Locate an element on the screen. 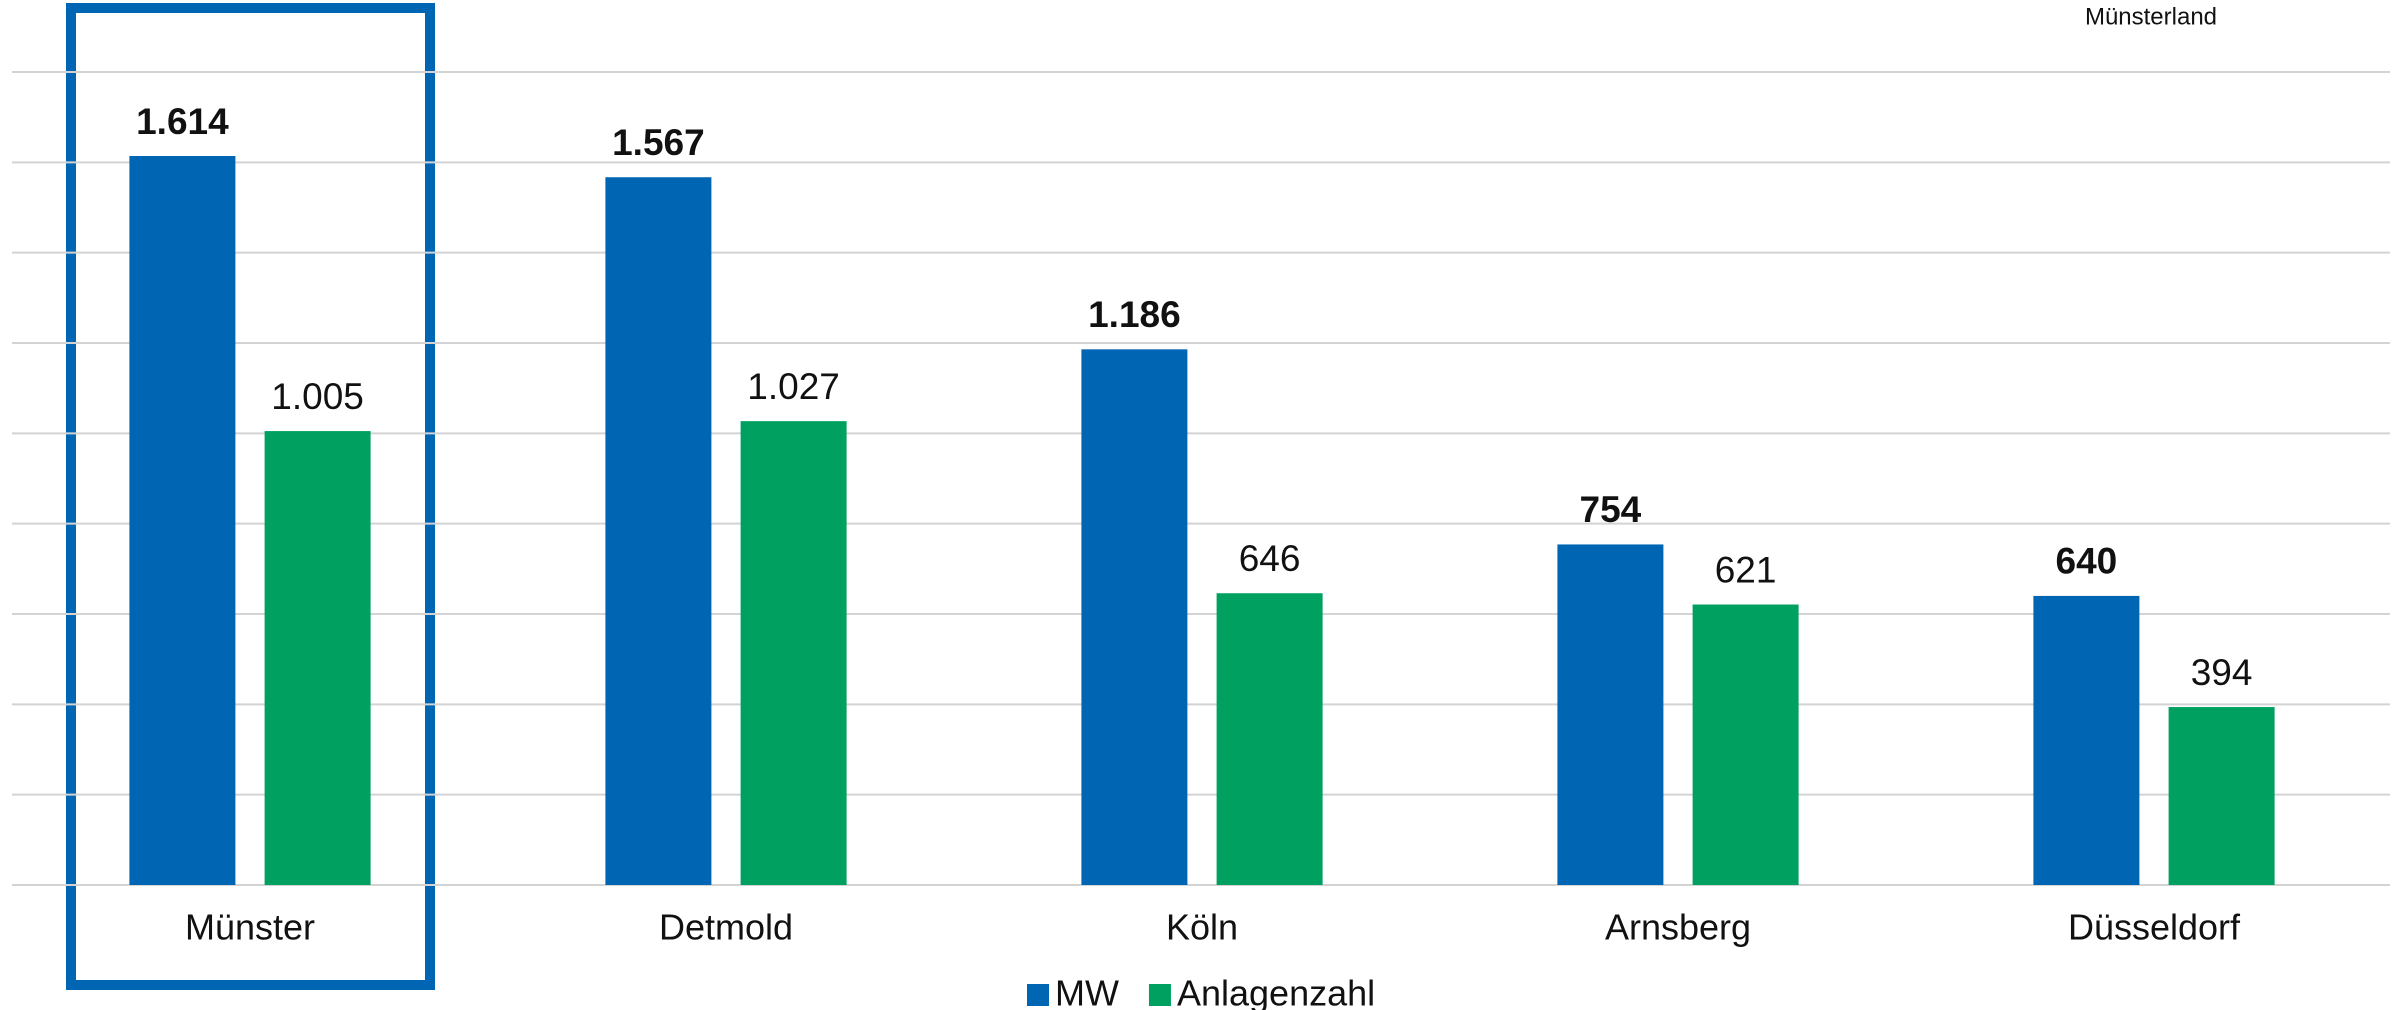 Image resolution: width=2397 pixels, height=1010 pixels. x-tick-label: Düsseldorf is located at coordinates (2154, 927).